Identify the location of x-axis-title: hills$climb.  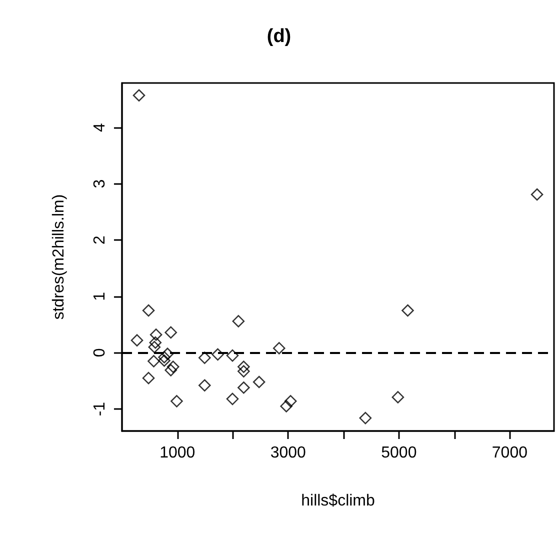
(338, 501).